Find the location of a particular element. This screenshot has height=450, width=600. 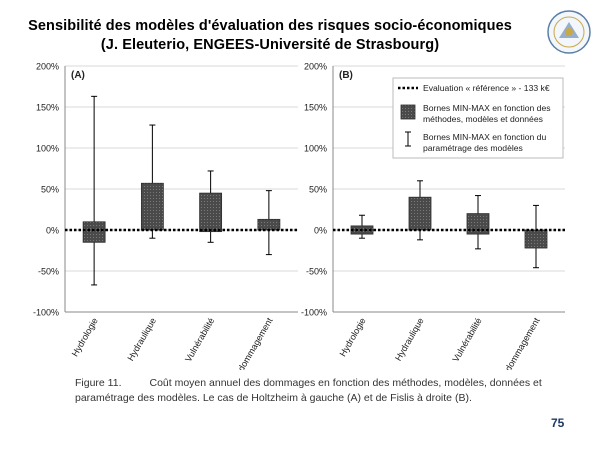

legend-label: Evaluation « référence » - 133 k€ is located at coordinates (486, 88).